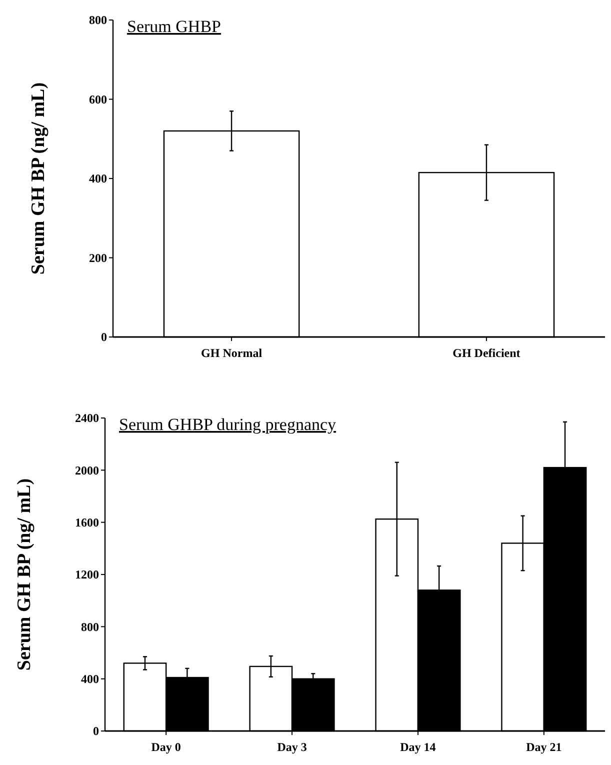 This screenshot has height=765, width=611. I want to click on y-tick-label: 2400, so click(87, 418).